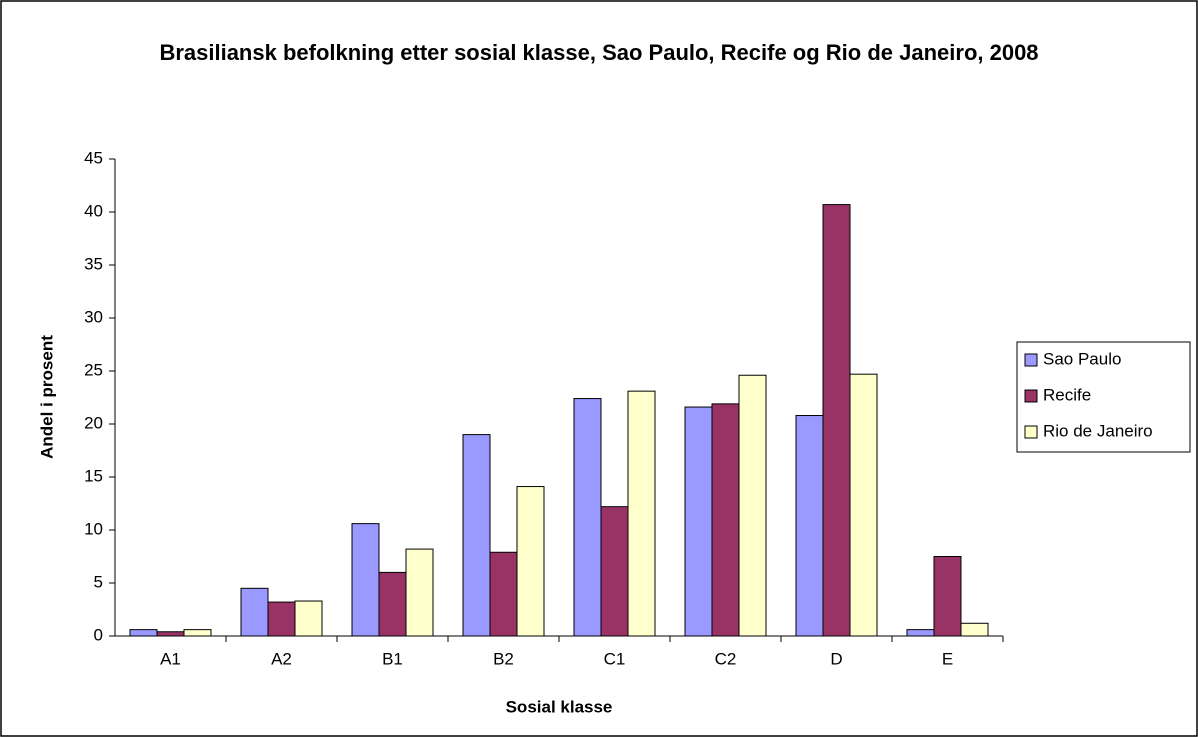  I want to click on x-tick-label: B2, so click(503, 658).